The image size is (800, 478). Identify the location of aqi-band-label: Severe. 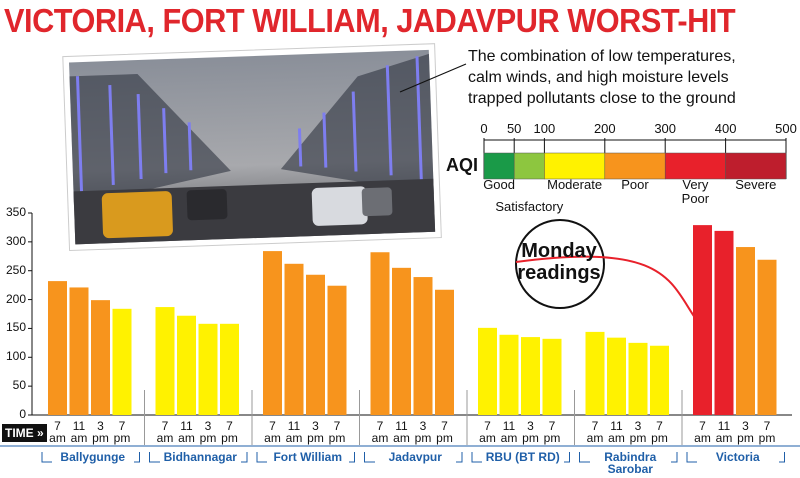
(756, 184).